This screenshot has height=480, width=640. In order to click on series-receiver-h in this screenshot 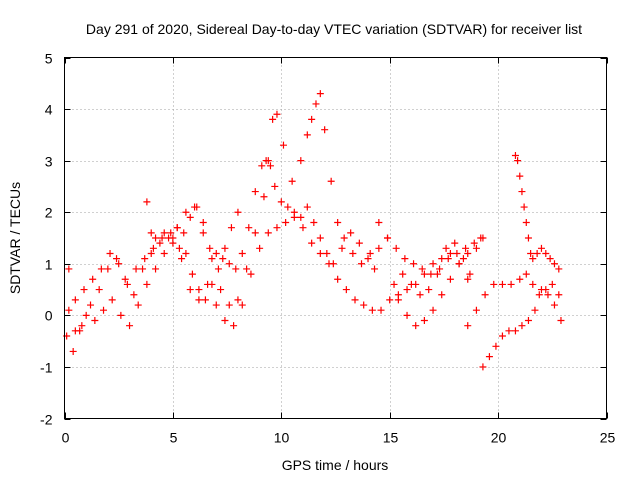, I will do `click(513, 300)`.